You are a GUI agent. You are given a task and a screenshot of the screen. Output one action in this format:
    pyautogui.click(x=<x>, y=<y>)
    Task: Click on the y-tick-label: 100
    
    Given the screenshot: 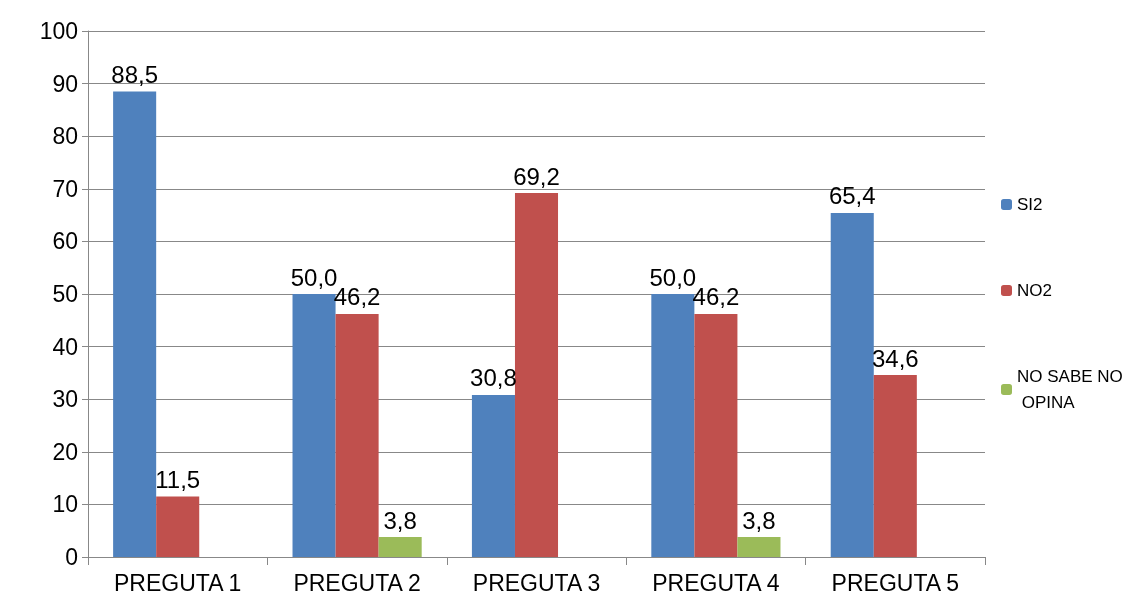 What is the action you would take?
    pyautogui.click(x=58, y=31)
    